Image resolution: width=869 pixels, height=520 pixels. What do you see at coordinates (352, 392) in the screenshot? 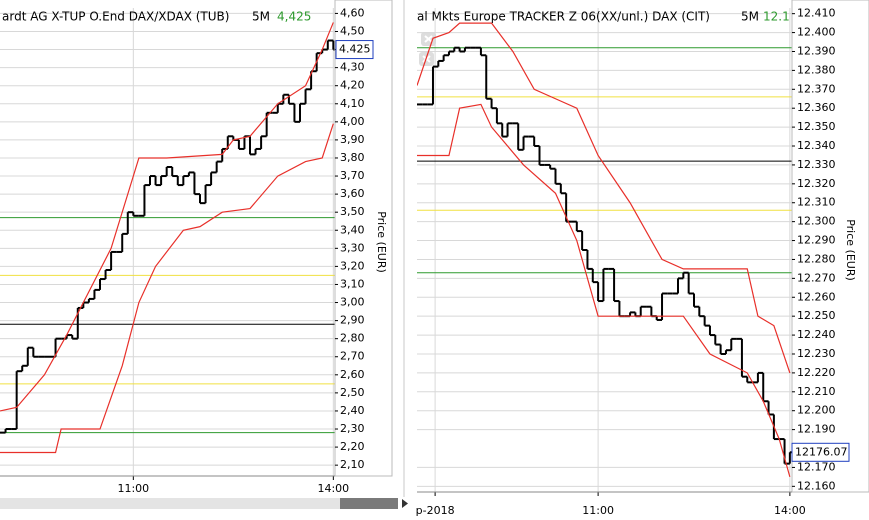
I see `y-tick-label: 2,50` at bounding box center [352, 392].